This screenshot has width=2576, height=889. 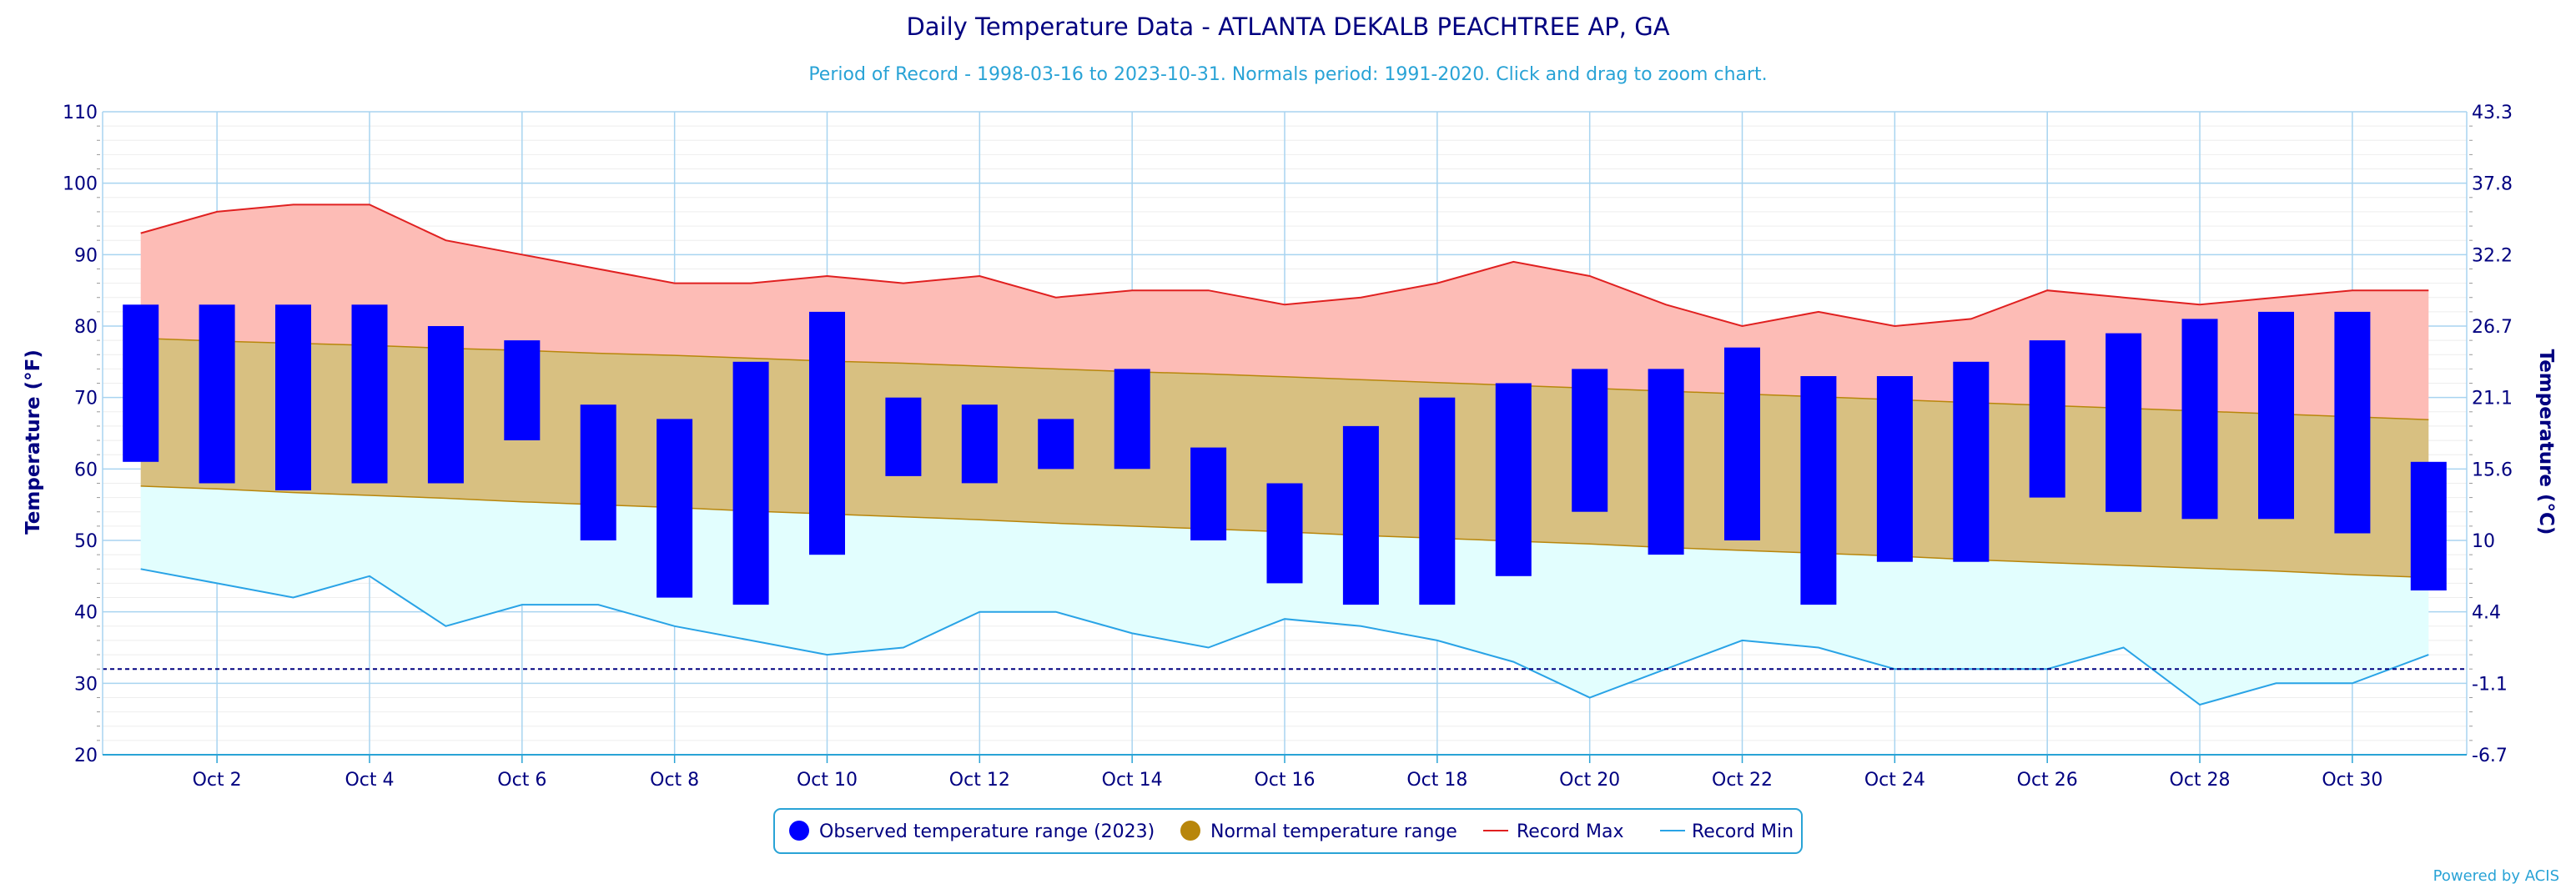 What do you see at coordinates (2492, 327) in the screenshot?
I see `y-tick-label-right: 26.7` at bounding box center [2492, 327].